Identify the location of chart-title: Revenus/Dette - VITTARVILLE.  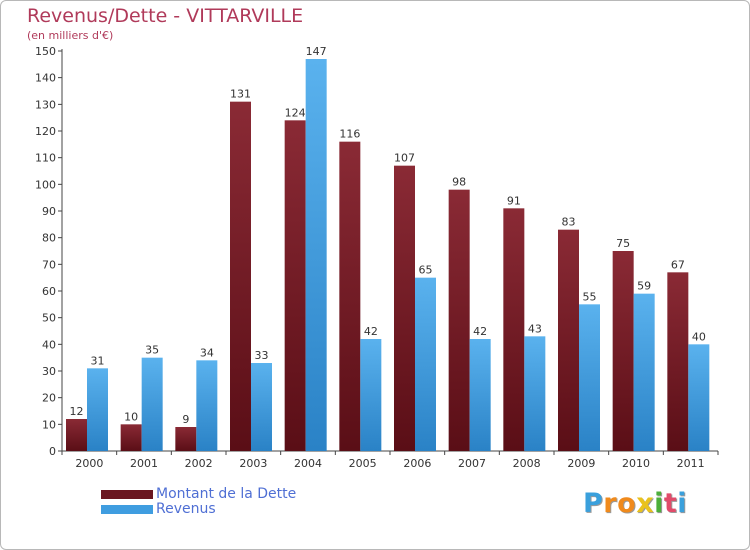
(165, 16).